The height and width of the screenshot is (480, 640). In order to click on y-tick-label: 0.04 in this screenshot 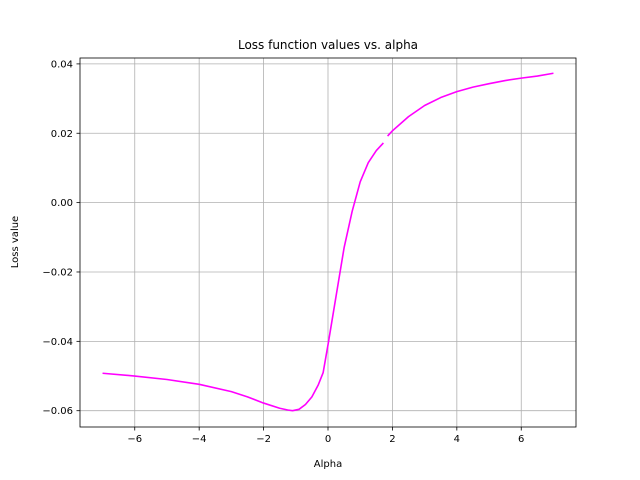, I will do `click(62, 64)`.